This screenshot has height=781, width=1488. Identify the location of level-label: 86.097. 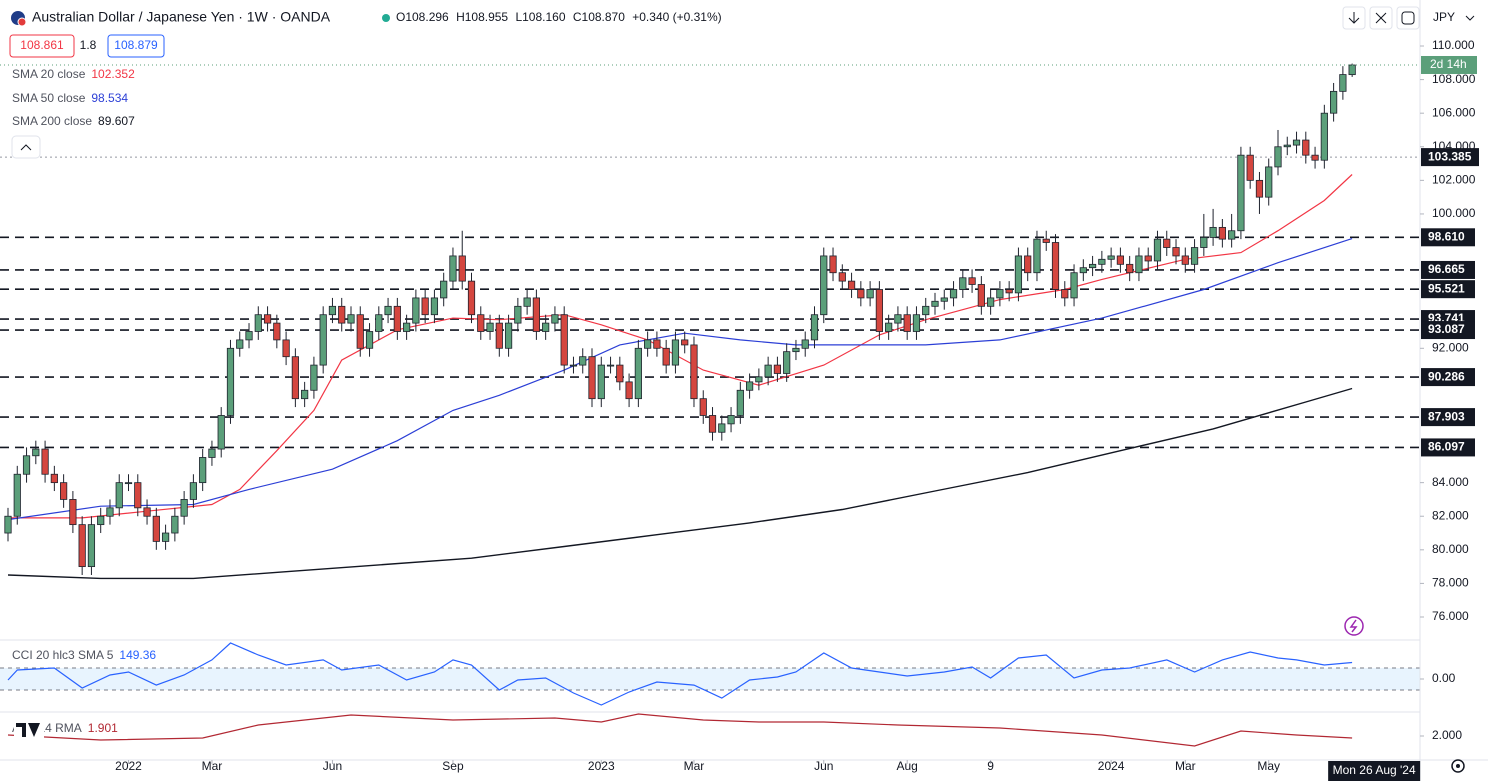
(1446, 447).